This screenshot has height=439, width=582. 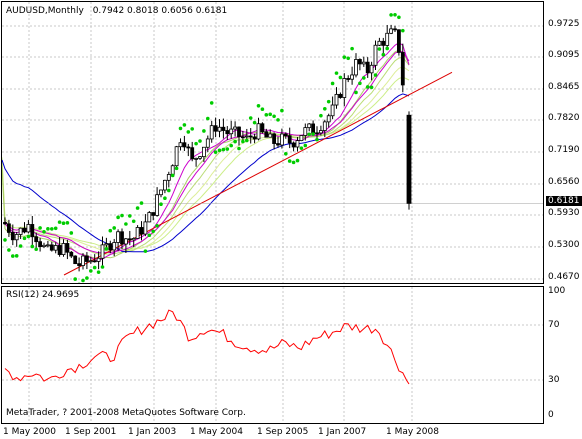 What do you see at coordinates (564, 87) in the screenshot?
I see `price-tick-label: 0.8465` at bounding box center [564, 87].